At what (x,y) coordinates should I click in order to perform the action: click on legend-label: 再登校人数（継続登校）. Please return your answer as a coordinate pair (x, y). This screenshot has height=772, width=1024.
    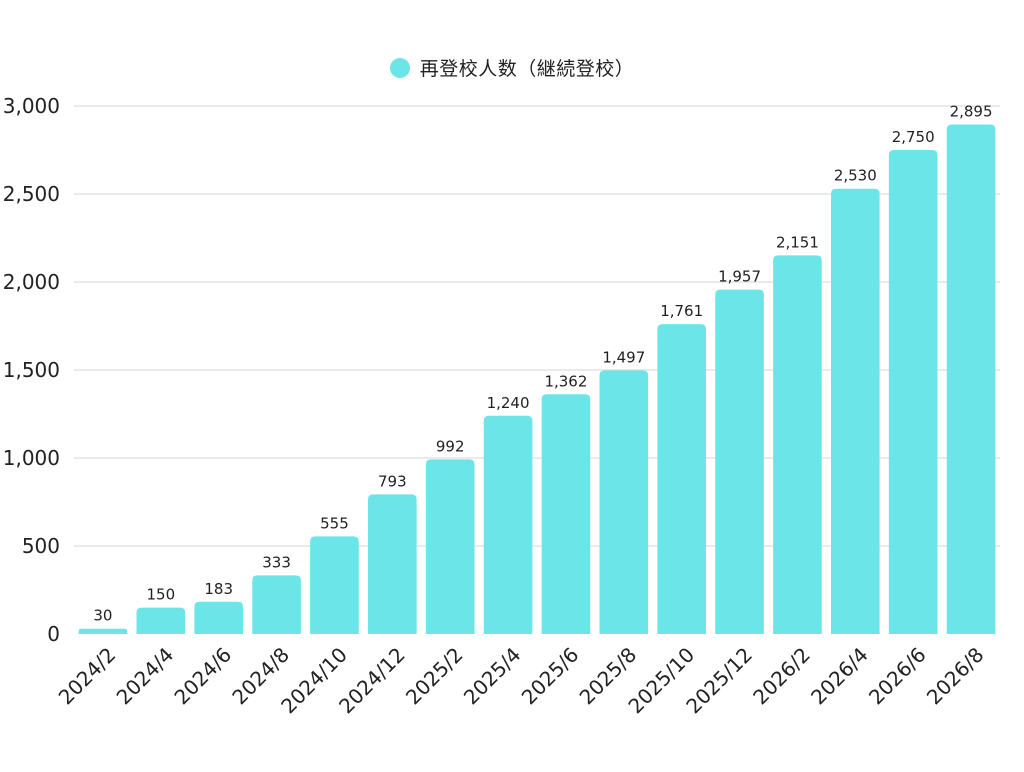
    Looking at the image, I should click on (527, 69).